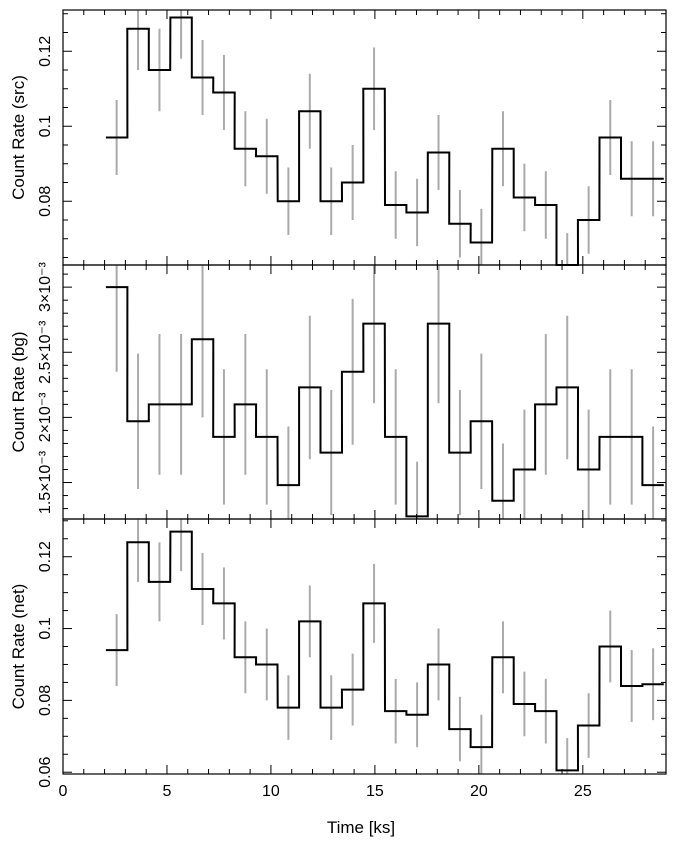 This screenshot has width=676, height=846. What do you see at coordinates (361, 827) in the screenshot?
I see `x-axis-title: Time [ks]` at bounding box center [361, 827].